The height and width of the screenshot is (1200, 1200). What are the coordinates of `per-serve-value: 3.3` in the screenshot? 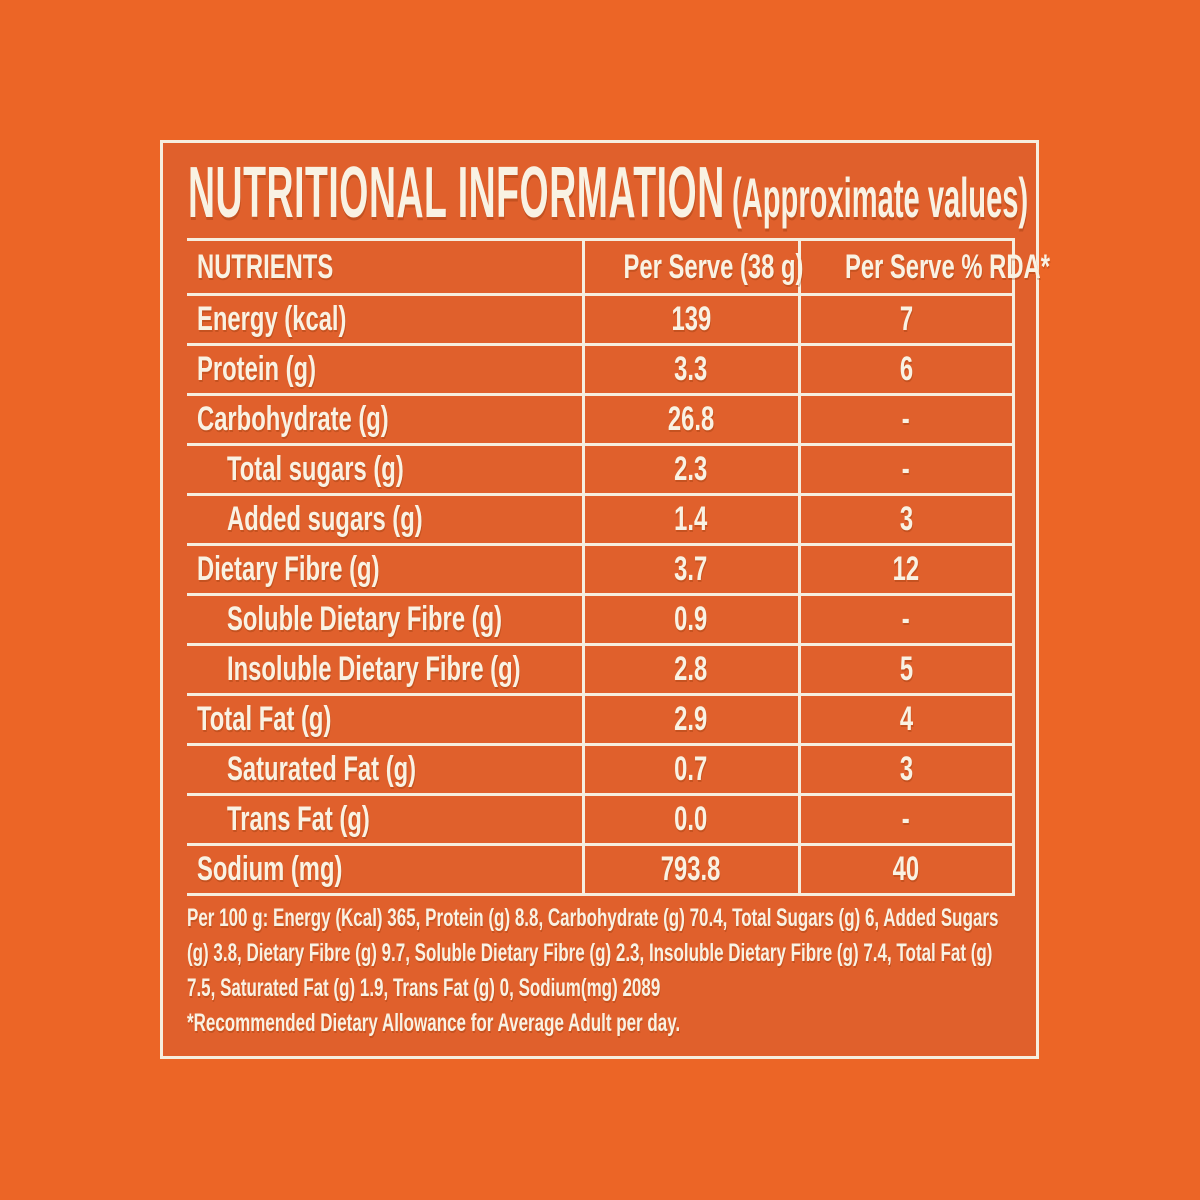 It's located at (691, 369).